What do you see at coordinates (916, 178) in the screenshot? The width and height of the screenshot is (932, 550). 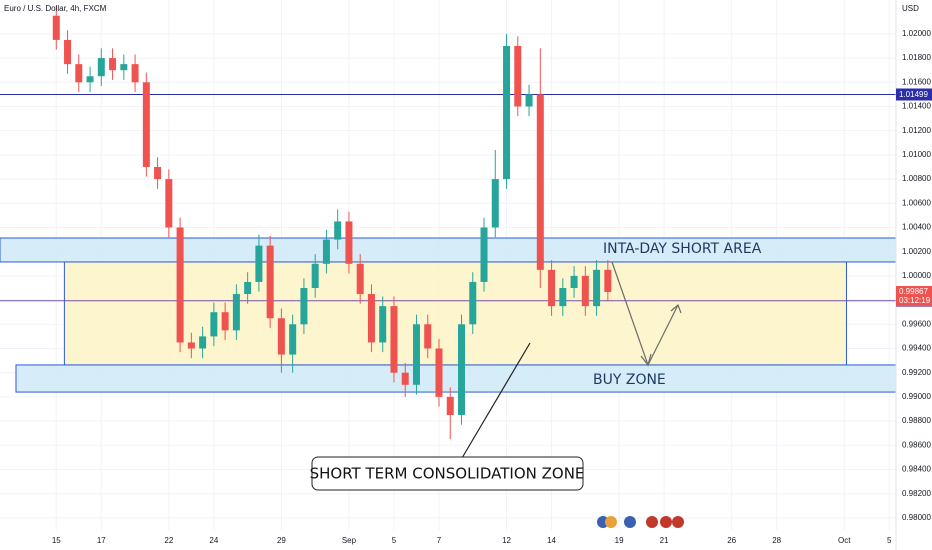 I see `y-tick-label: 1.00800` at bounding box center [916, 178].